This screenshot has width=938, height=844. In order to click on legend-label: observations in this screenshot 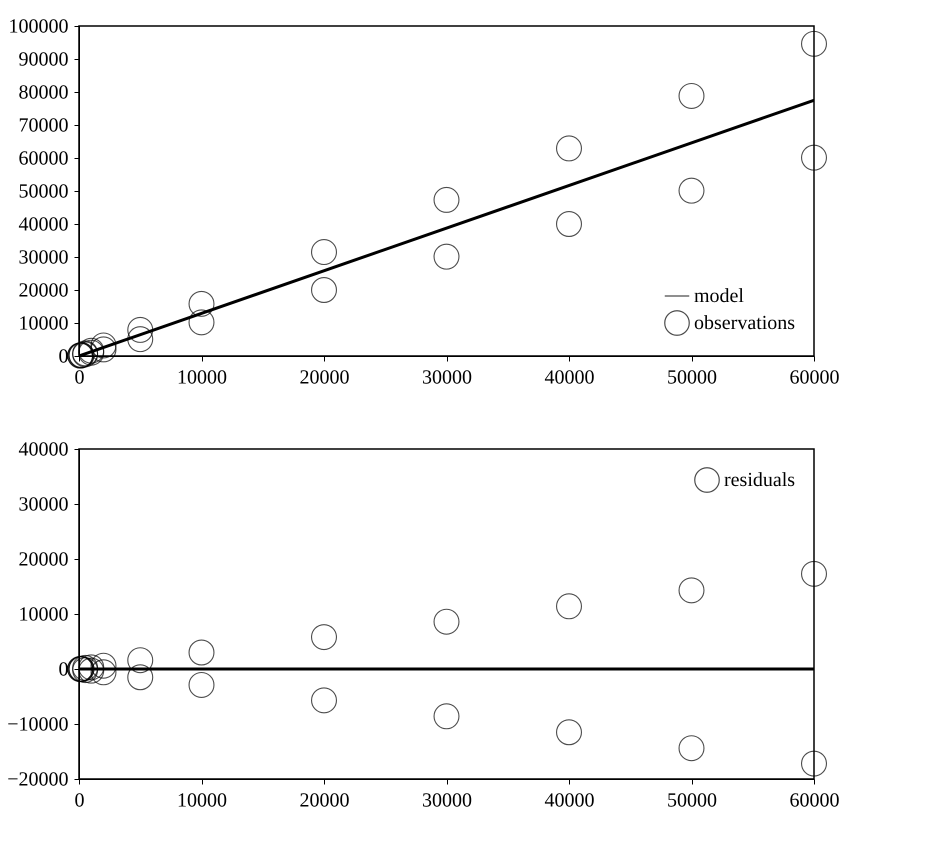, I will do `click(745, 323)`.